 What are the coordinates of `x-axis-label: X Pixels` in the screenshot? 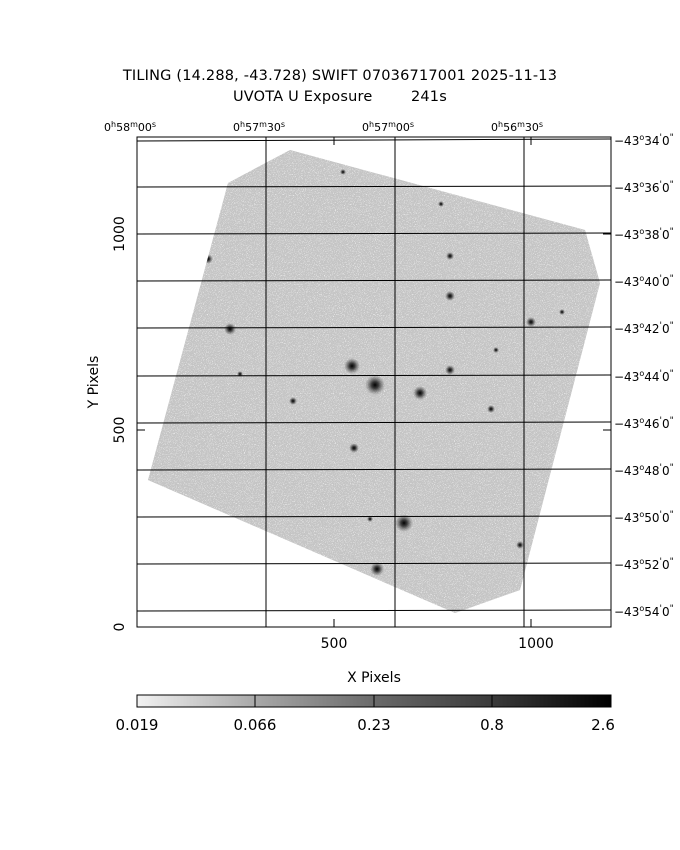 It's located at (374, 678).